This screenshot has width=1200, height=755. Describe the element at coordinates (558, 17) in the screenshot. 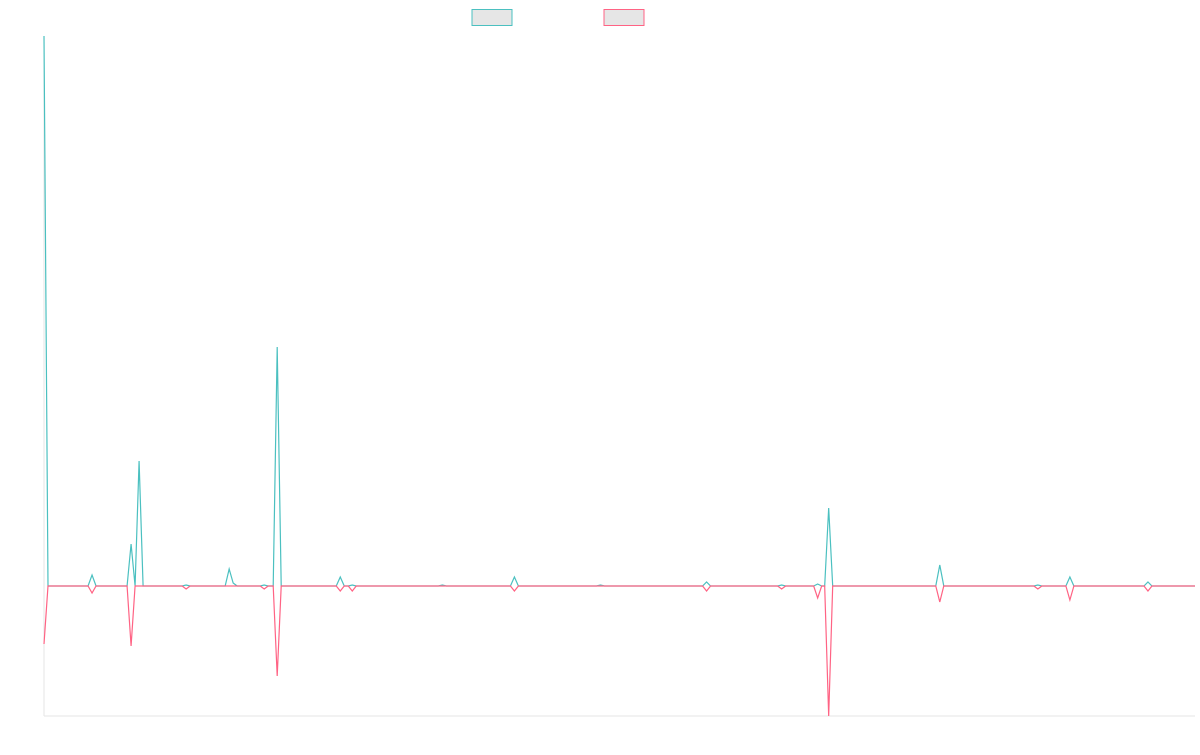

I see `legend` at that location.